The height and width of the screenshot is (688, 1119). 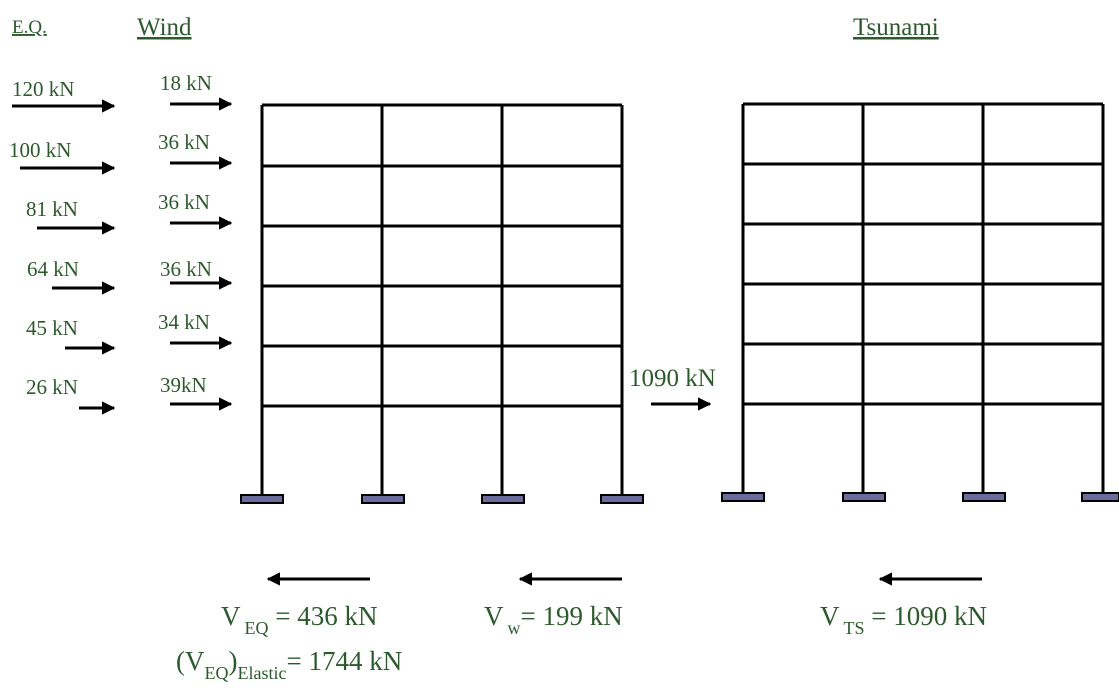 What do you see at coordinates (52, 387) in the screenshot?
I see `eq-load-label: 26 kN` at bounding box center [52, 387].